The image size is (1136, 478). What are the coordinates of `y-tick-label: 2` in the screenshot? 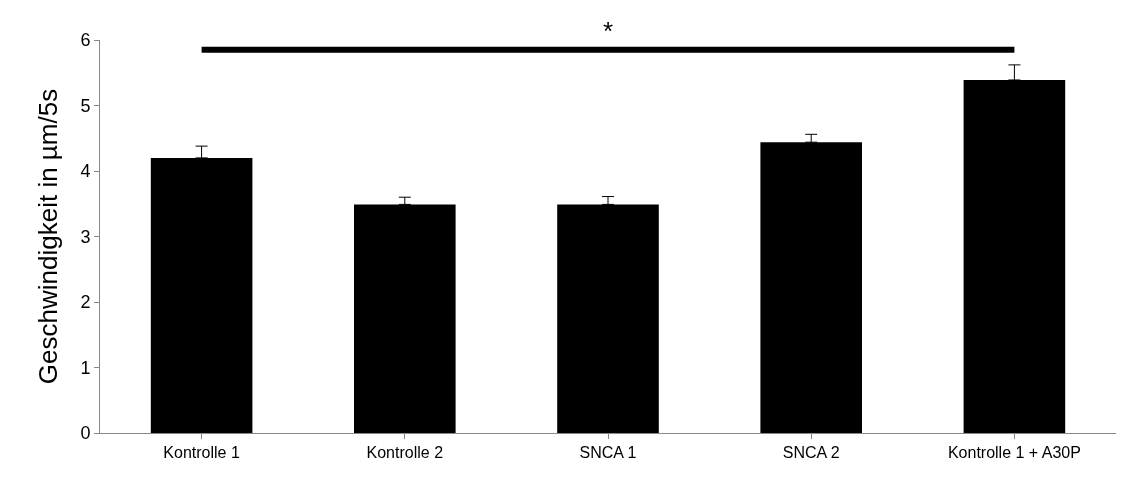 It's located at (85, 302).